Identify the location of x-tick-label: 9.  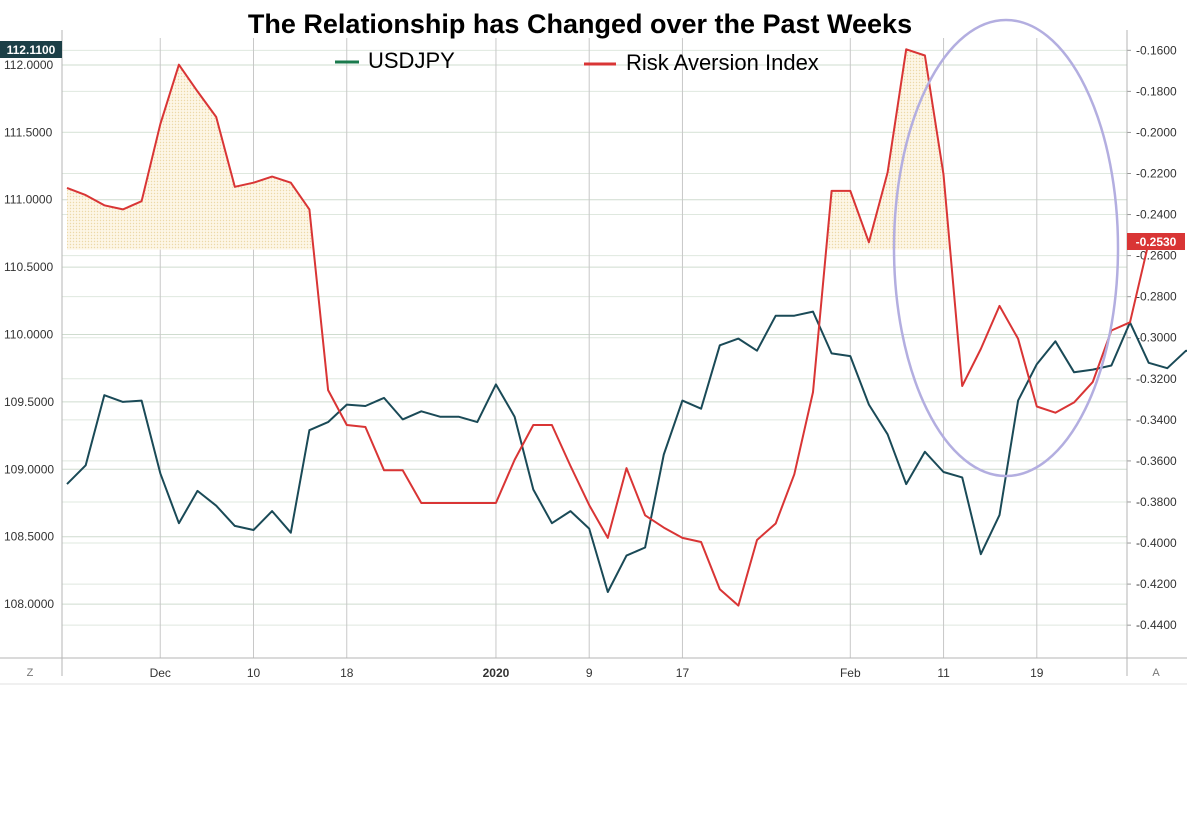
(589, 673).